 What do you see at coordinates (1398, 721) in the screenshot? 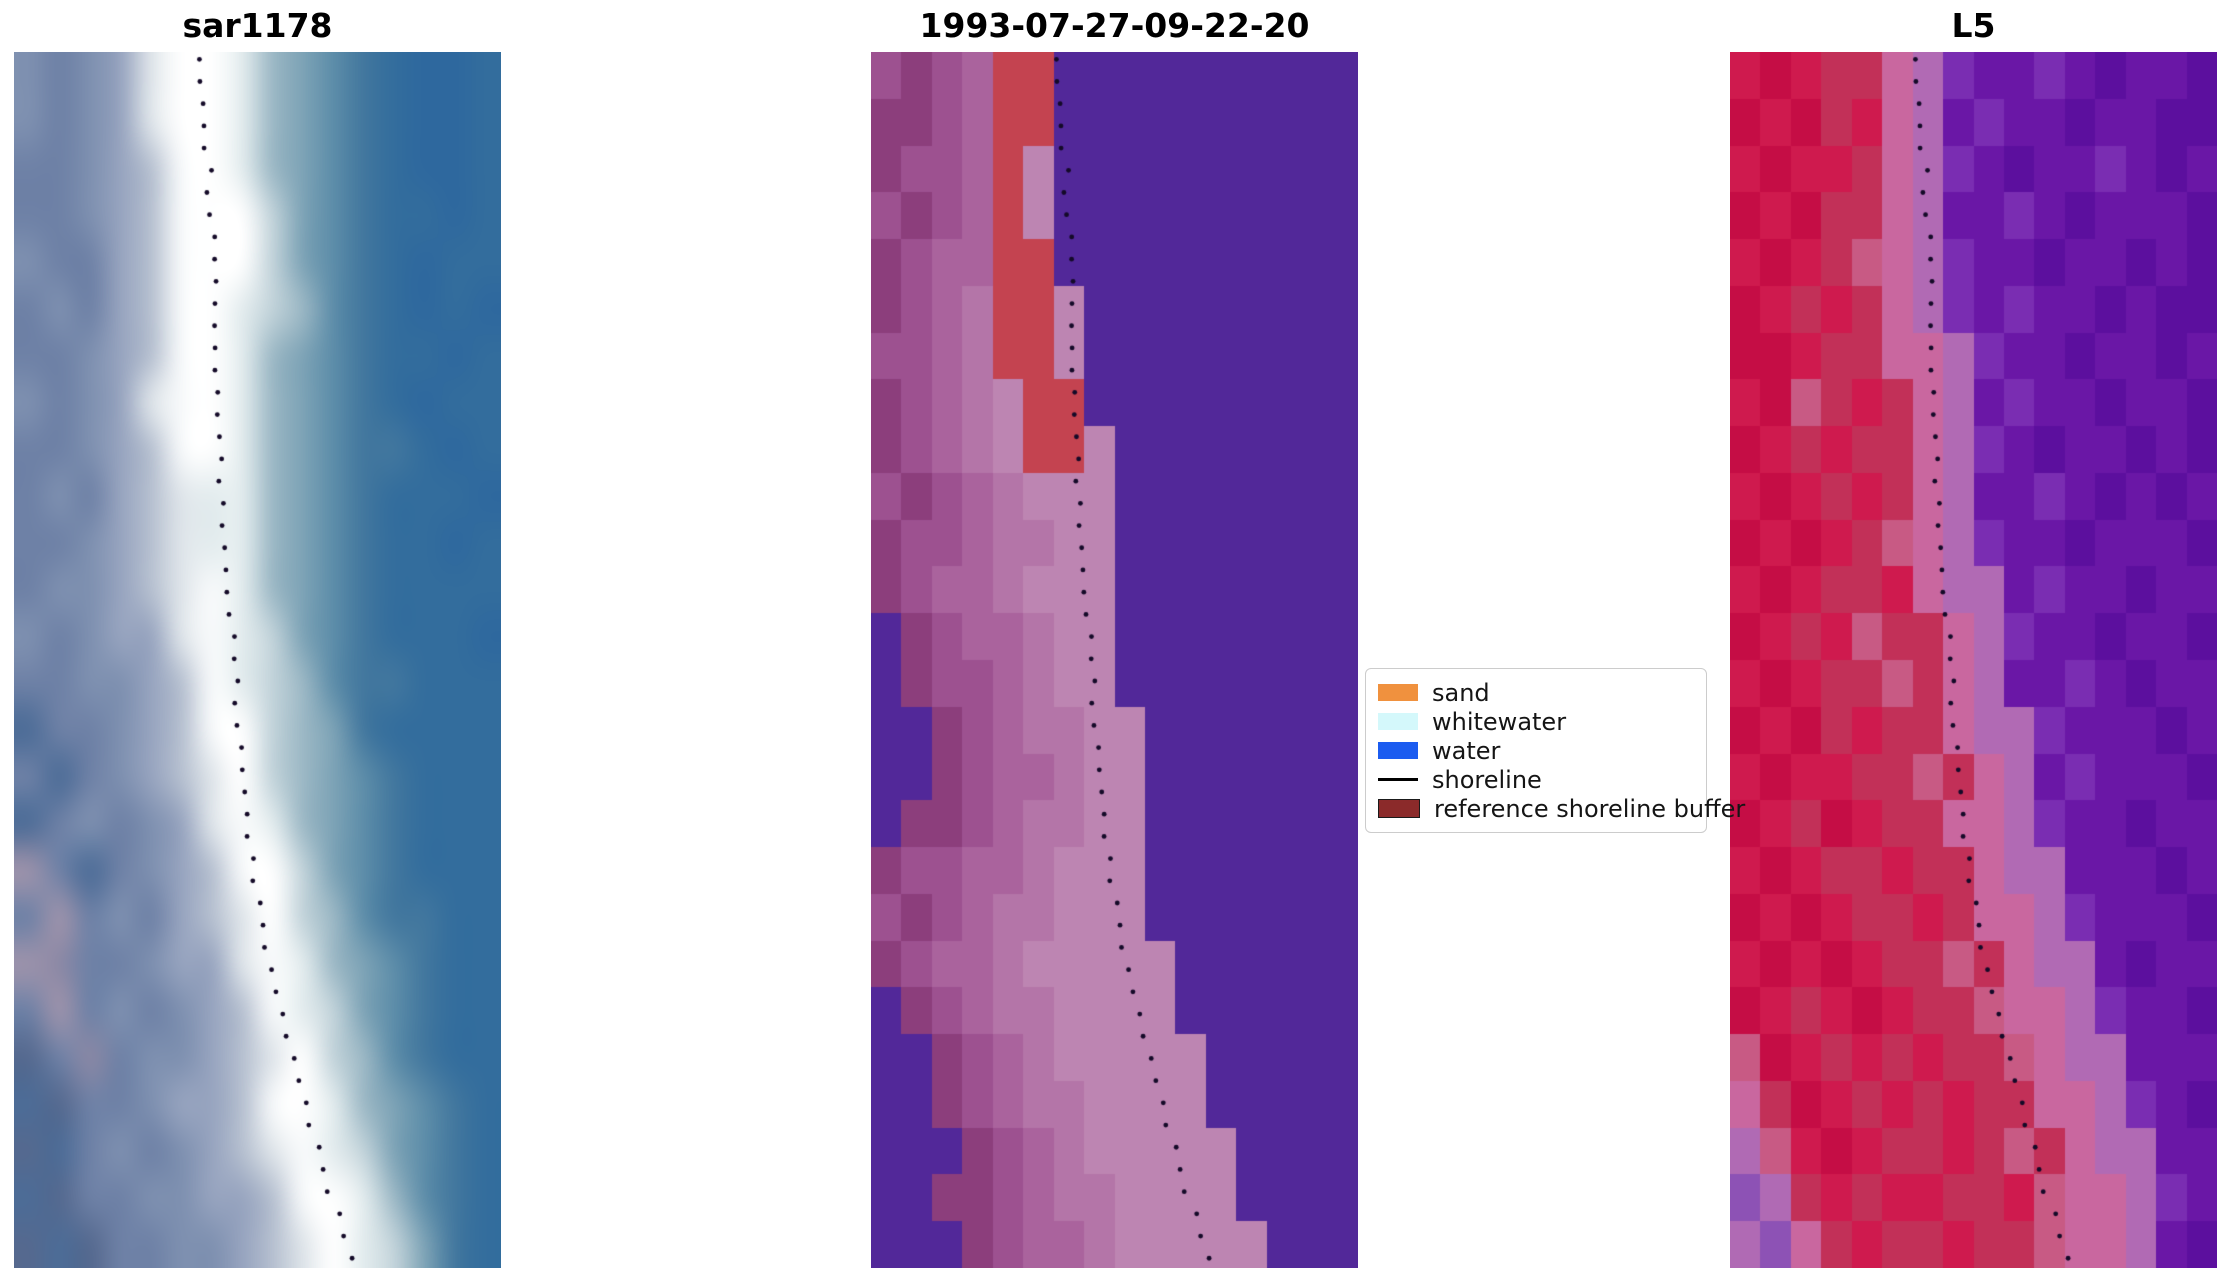
I see `whitewater-color-swatch` at bounding box center [1398, 721].